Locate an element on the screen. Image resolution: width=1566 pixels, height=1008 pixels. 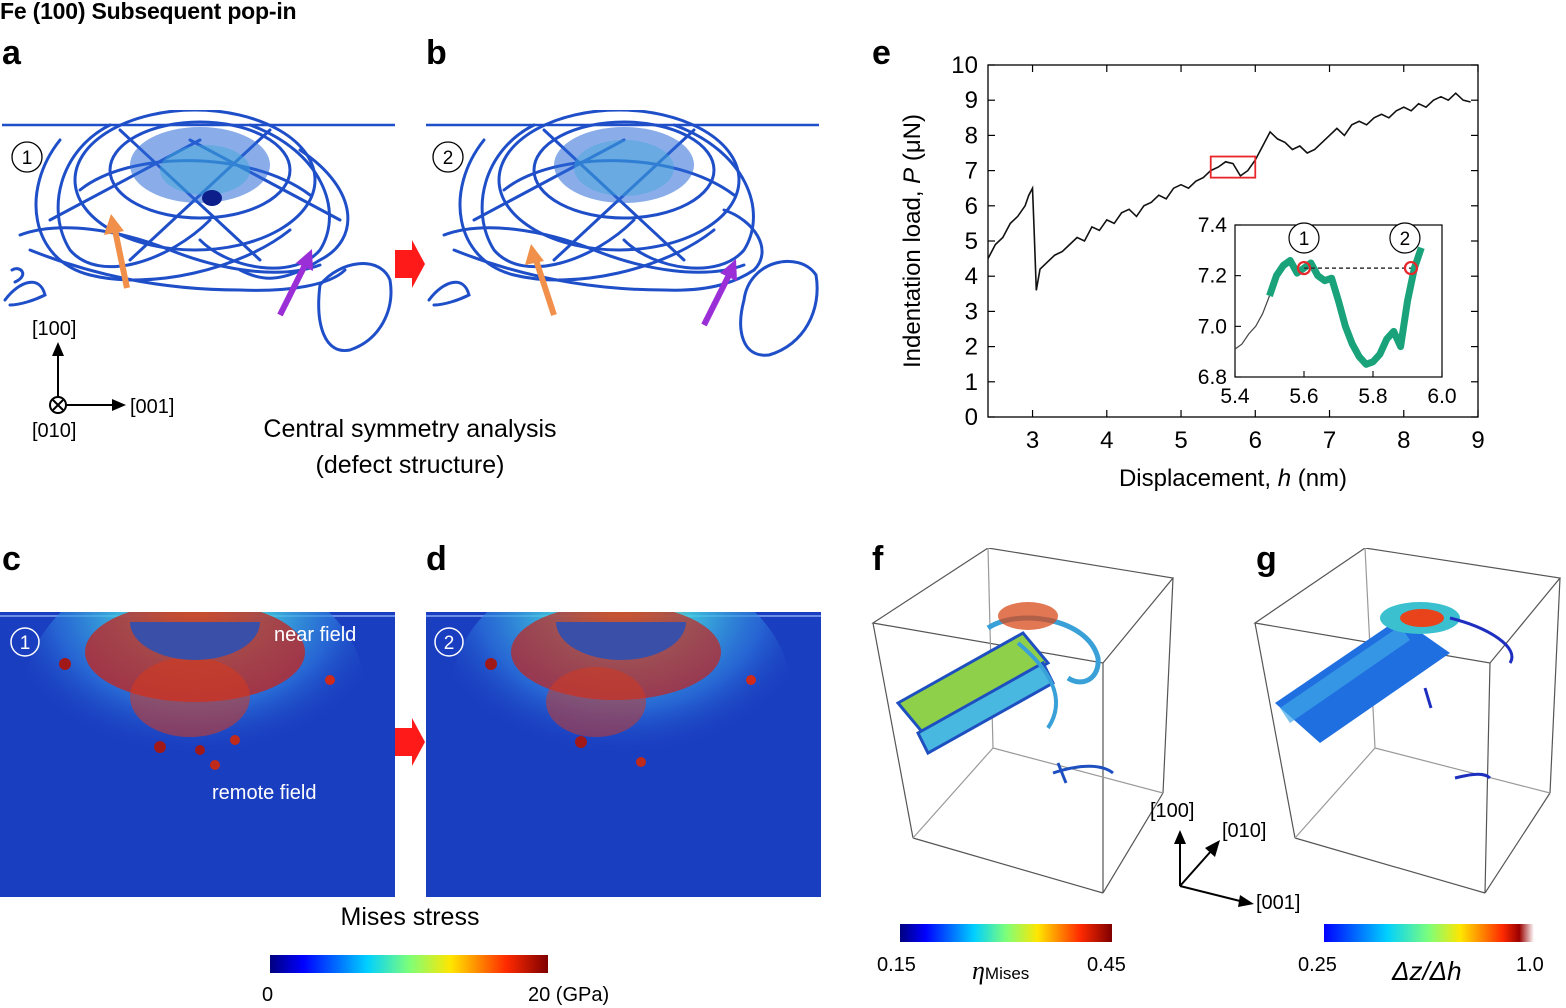
x-axis-label: Displacement, h (nm) is located at coordinates (1233, 478).